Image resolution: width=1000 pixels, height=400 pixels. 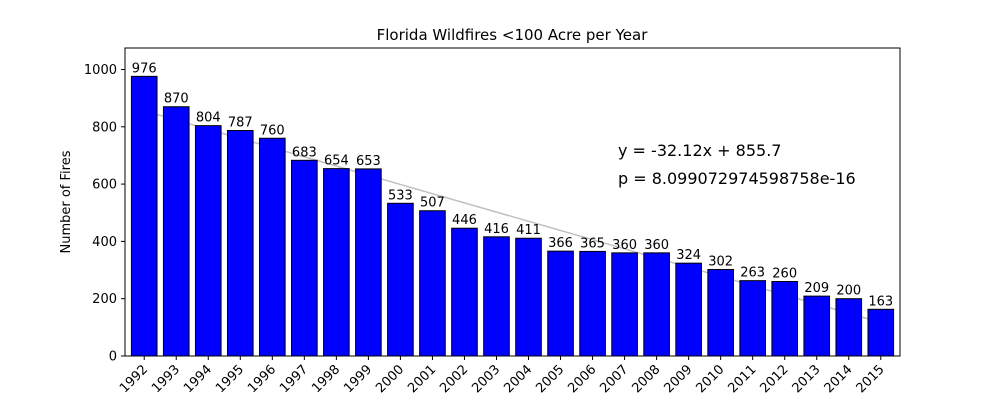 What do you see at coordinates (720, 312) in the screenshot?
I see `bar-2010` at bounding box center [720, 312].